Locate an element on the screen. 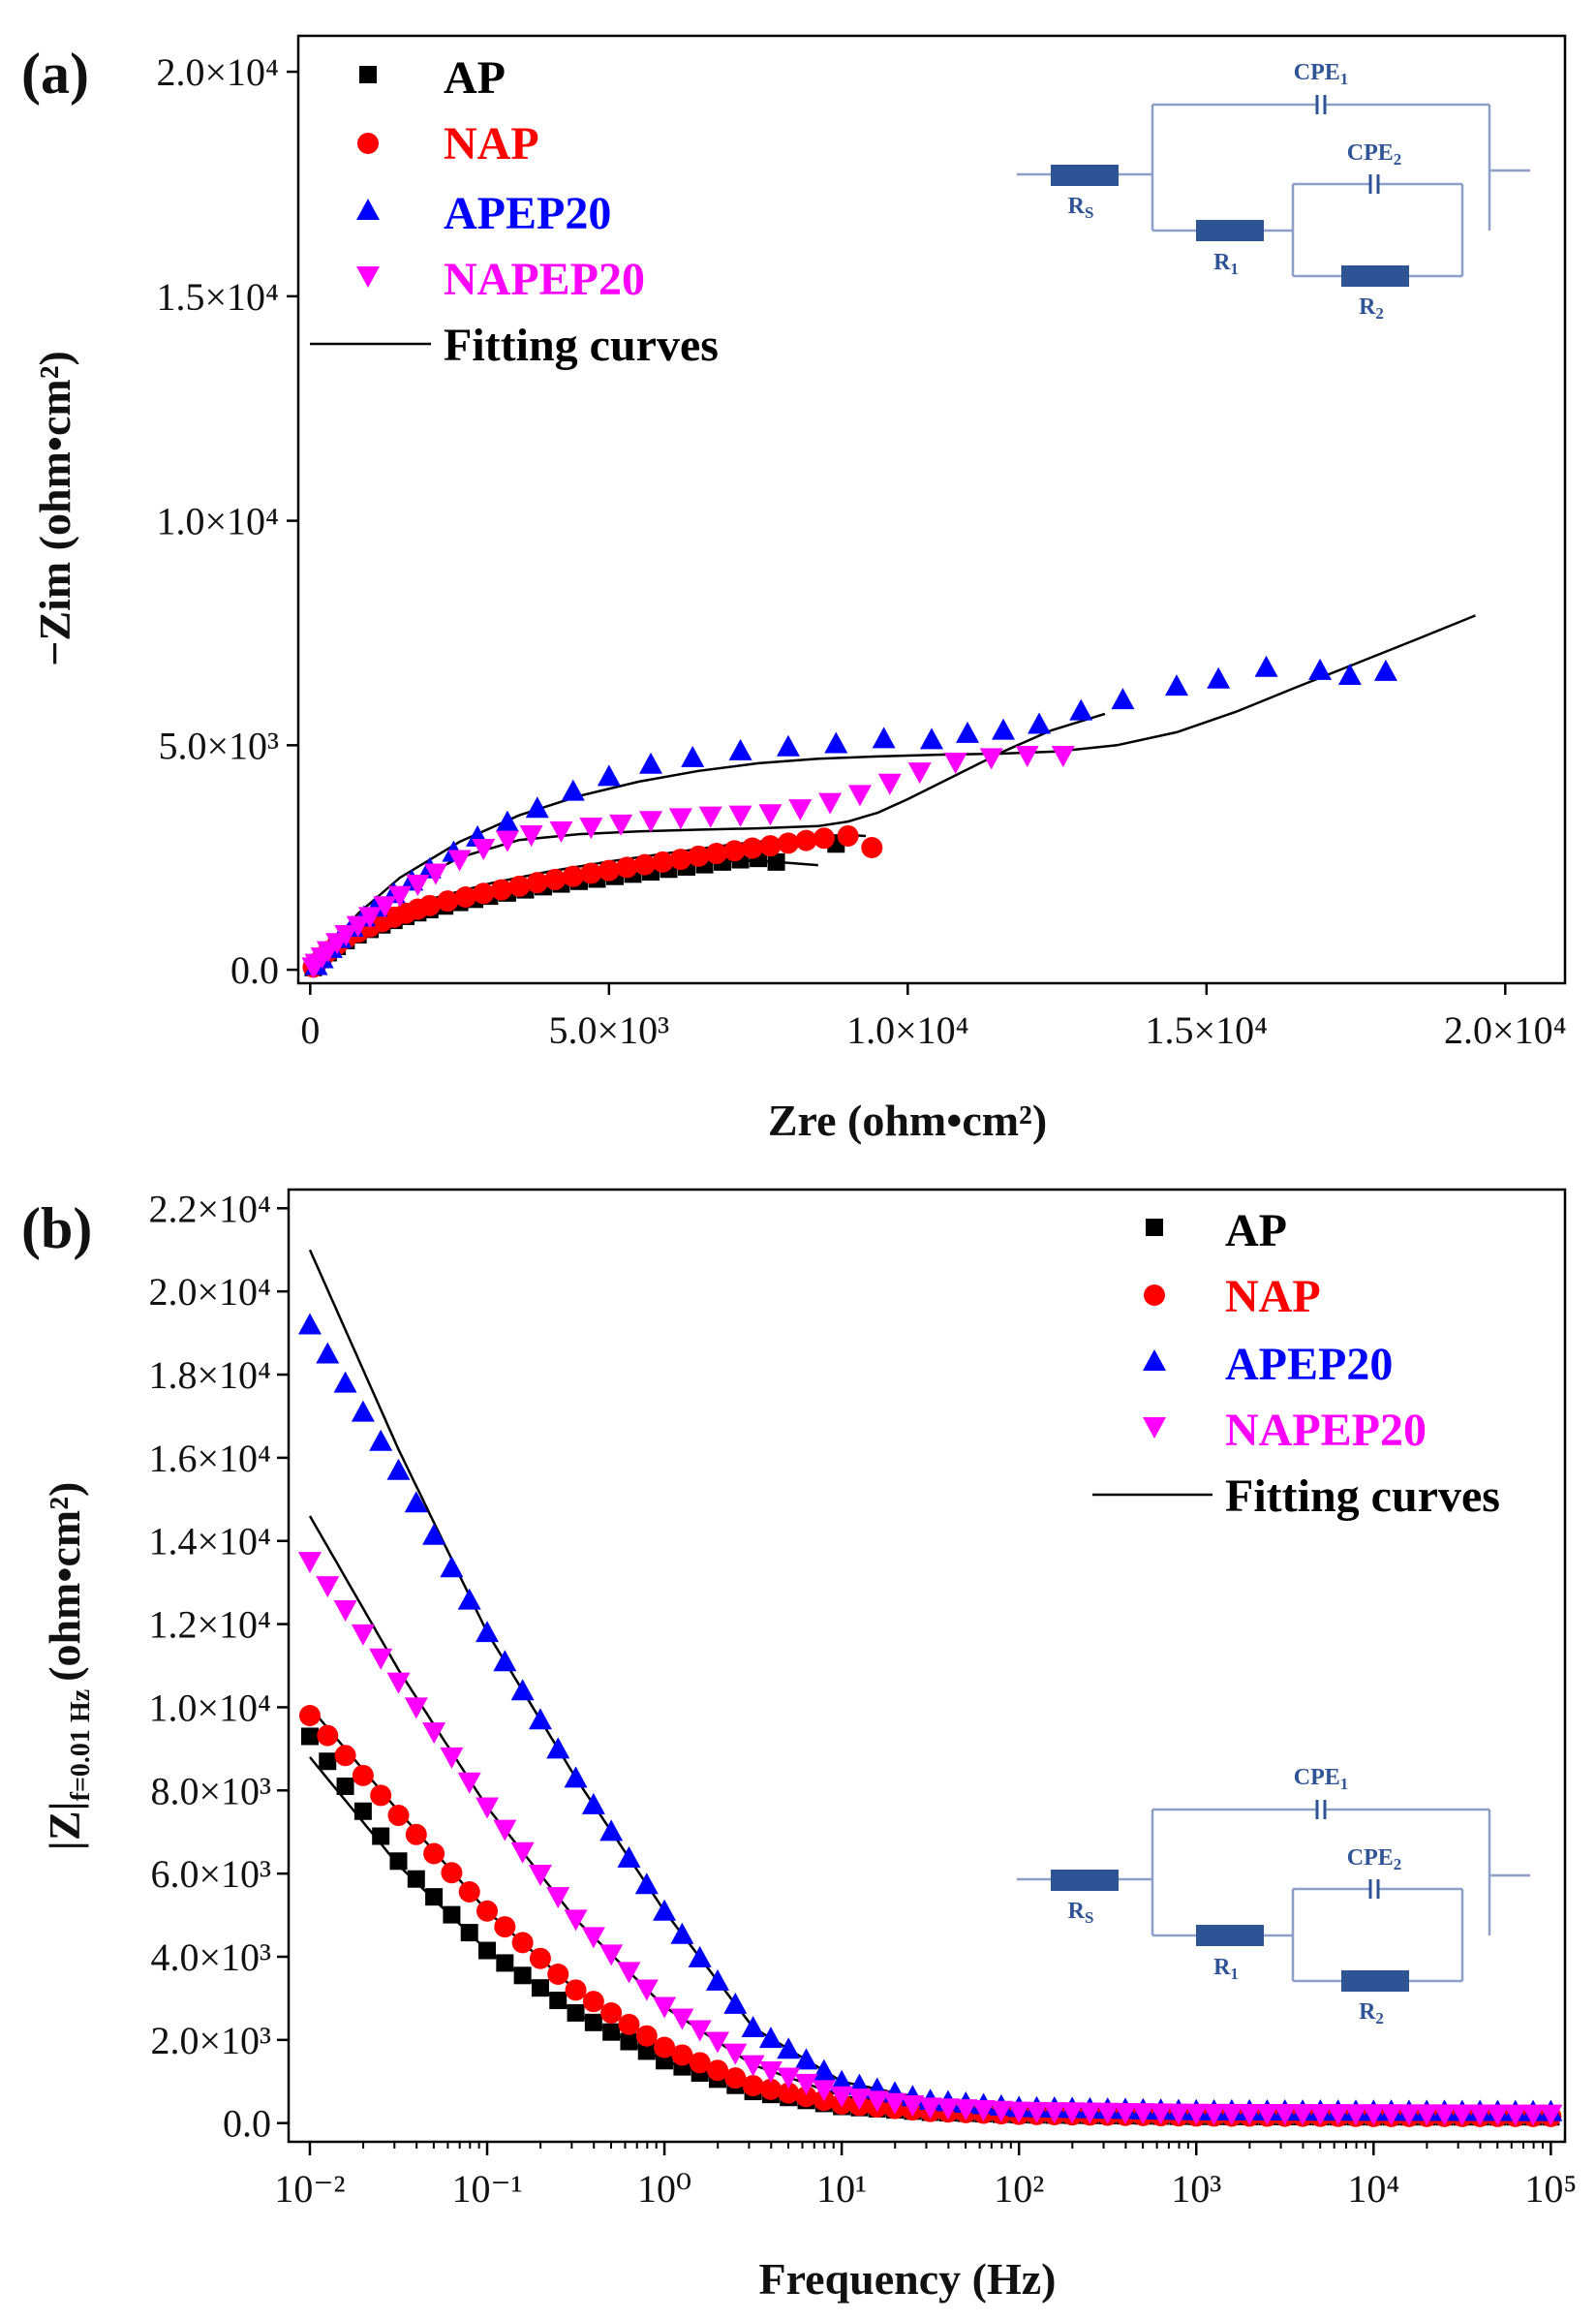 This screenshot has height=2321, width=1596. series-napep20 is located at coordinates (688, 863).